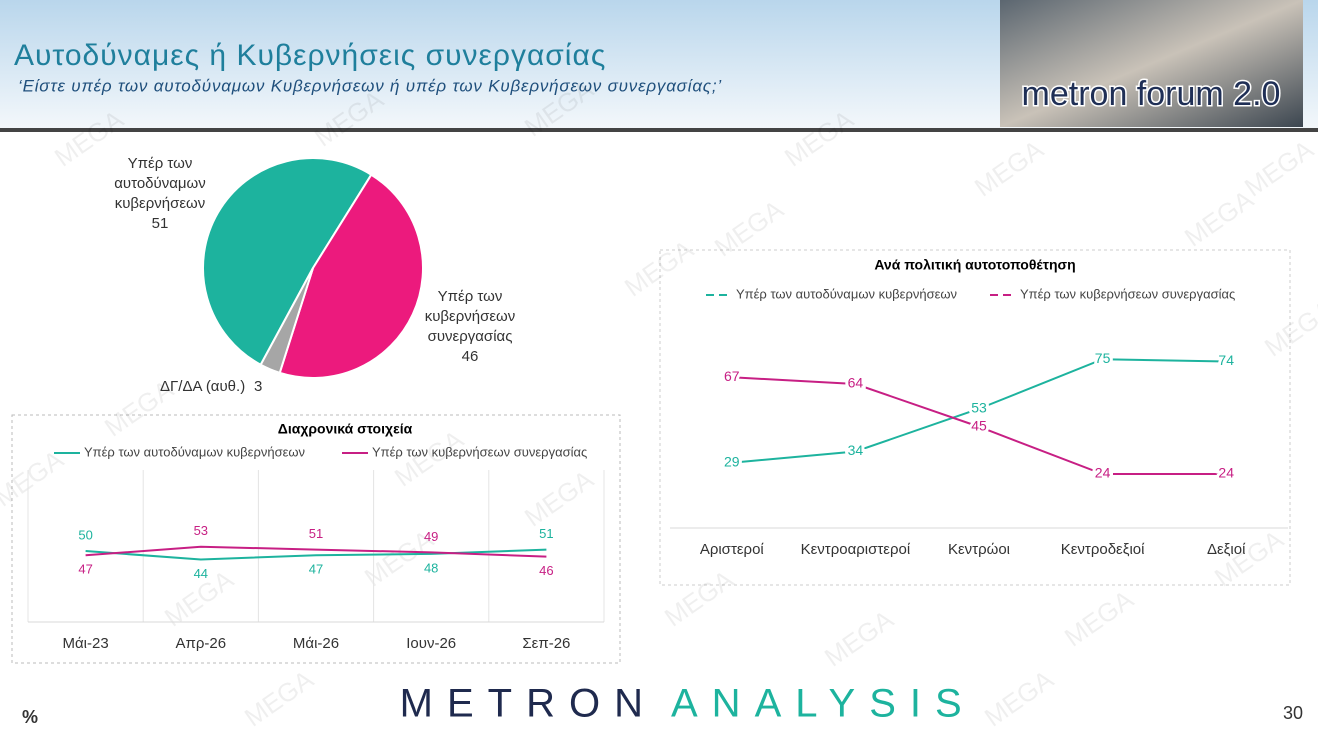 This screenshot has height=735, width=1318. I want to click on x-tick-label: Σεπ-26, so click(546, 643).